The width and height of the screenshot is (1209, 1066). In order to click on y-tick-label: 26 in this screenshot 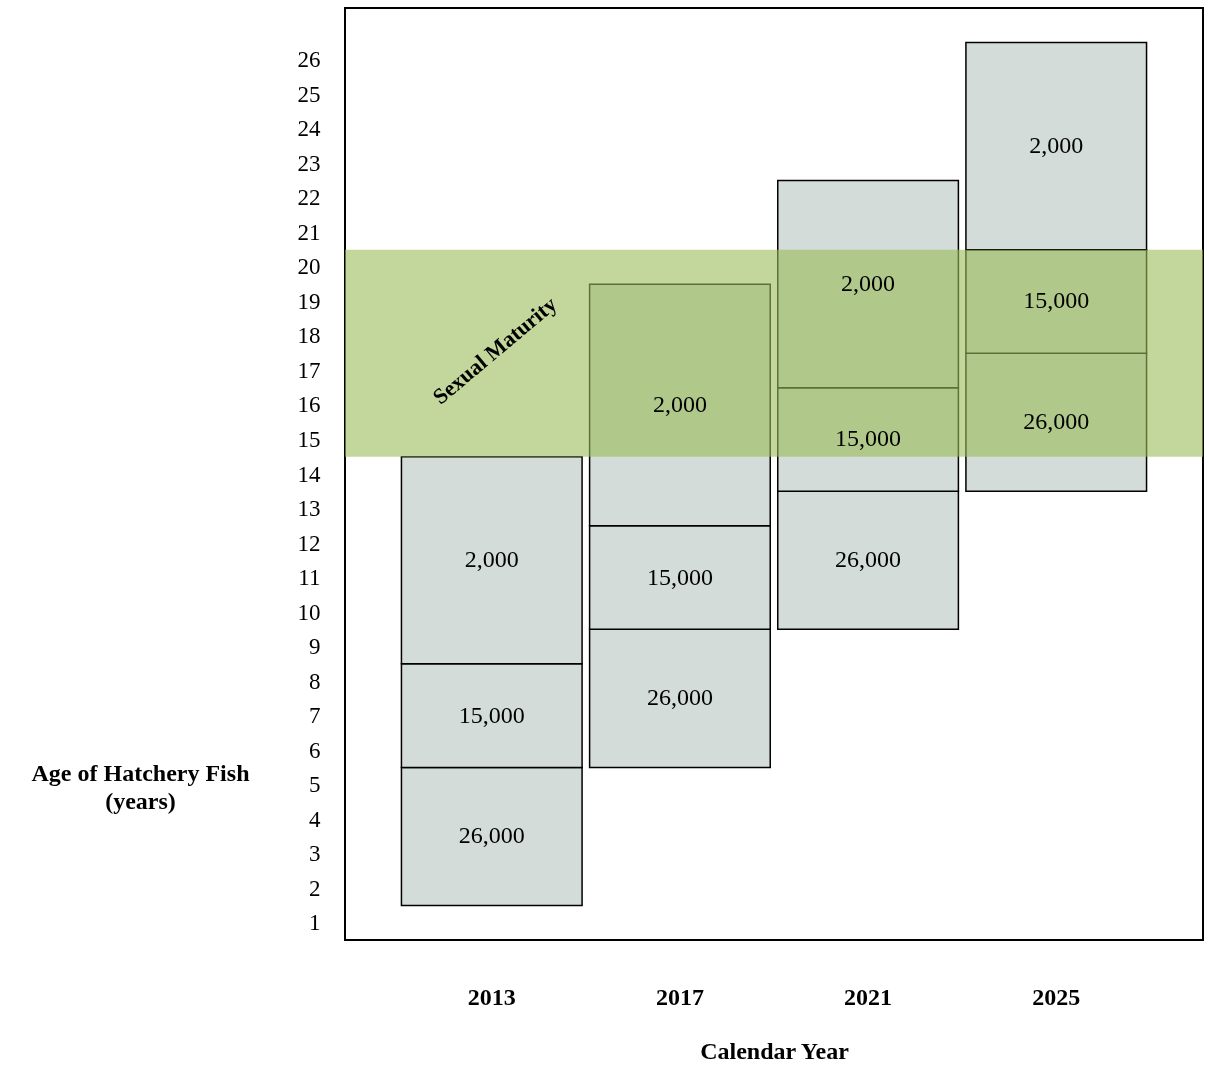, I will do `click(309, 60)`.